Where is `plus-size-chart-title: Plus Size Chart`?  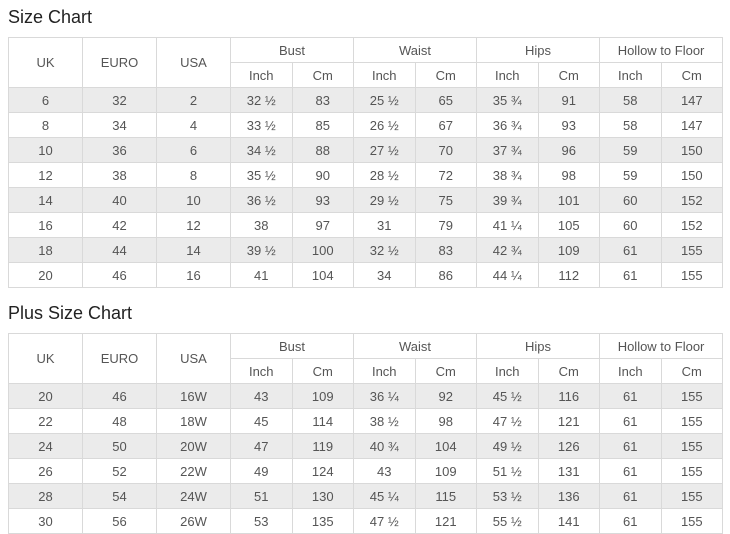
plus-size-chart-title: Plus Size Chart is located at coordinates (70, 313).